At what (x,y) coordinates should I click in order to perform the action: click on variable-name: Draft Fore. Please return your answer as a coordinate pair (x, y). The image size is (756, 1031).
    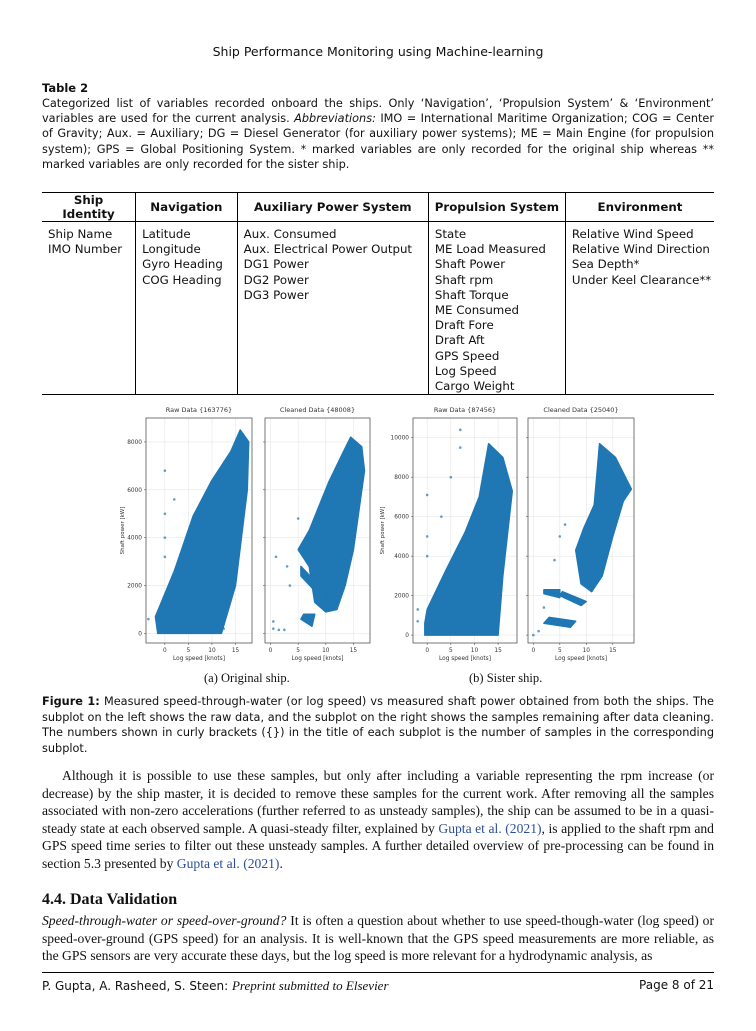
    Looking at the image, I should click on (464, 325).